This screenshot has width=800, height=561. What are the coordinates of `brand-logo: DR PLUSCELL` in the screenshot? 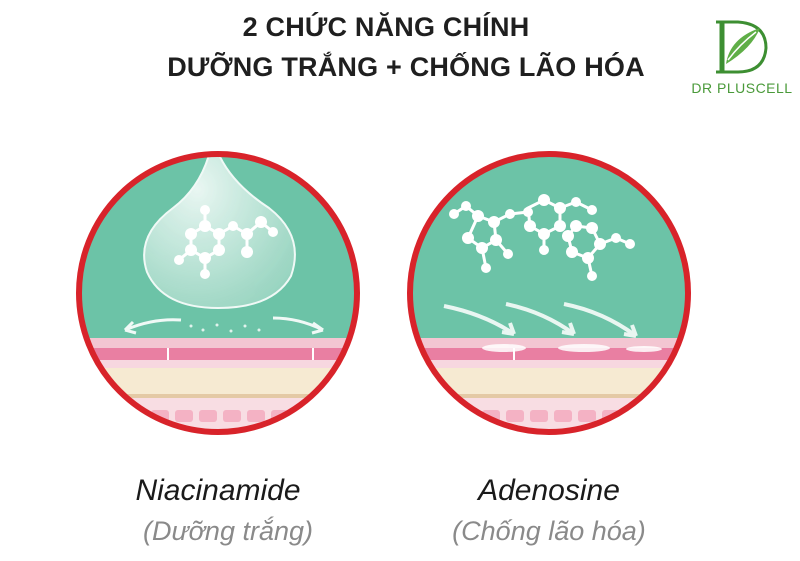 It's located at (742, 59).